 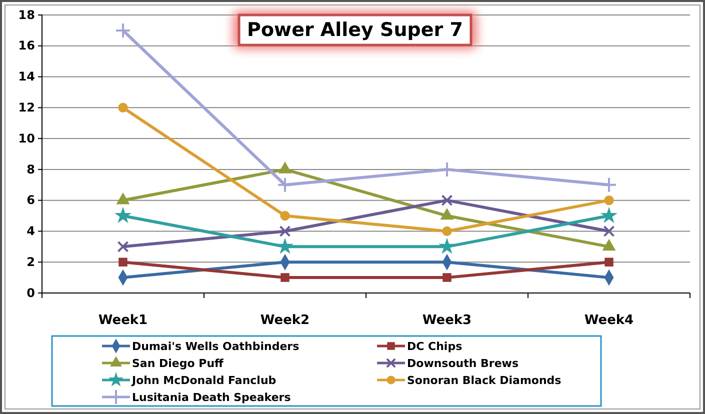 What do you see at coordinates (484, 380) in the screenshot?
I see `legend-label: Sonoran Black Diamonds` at bounding box center [484, 380].